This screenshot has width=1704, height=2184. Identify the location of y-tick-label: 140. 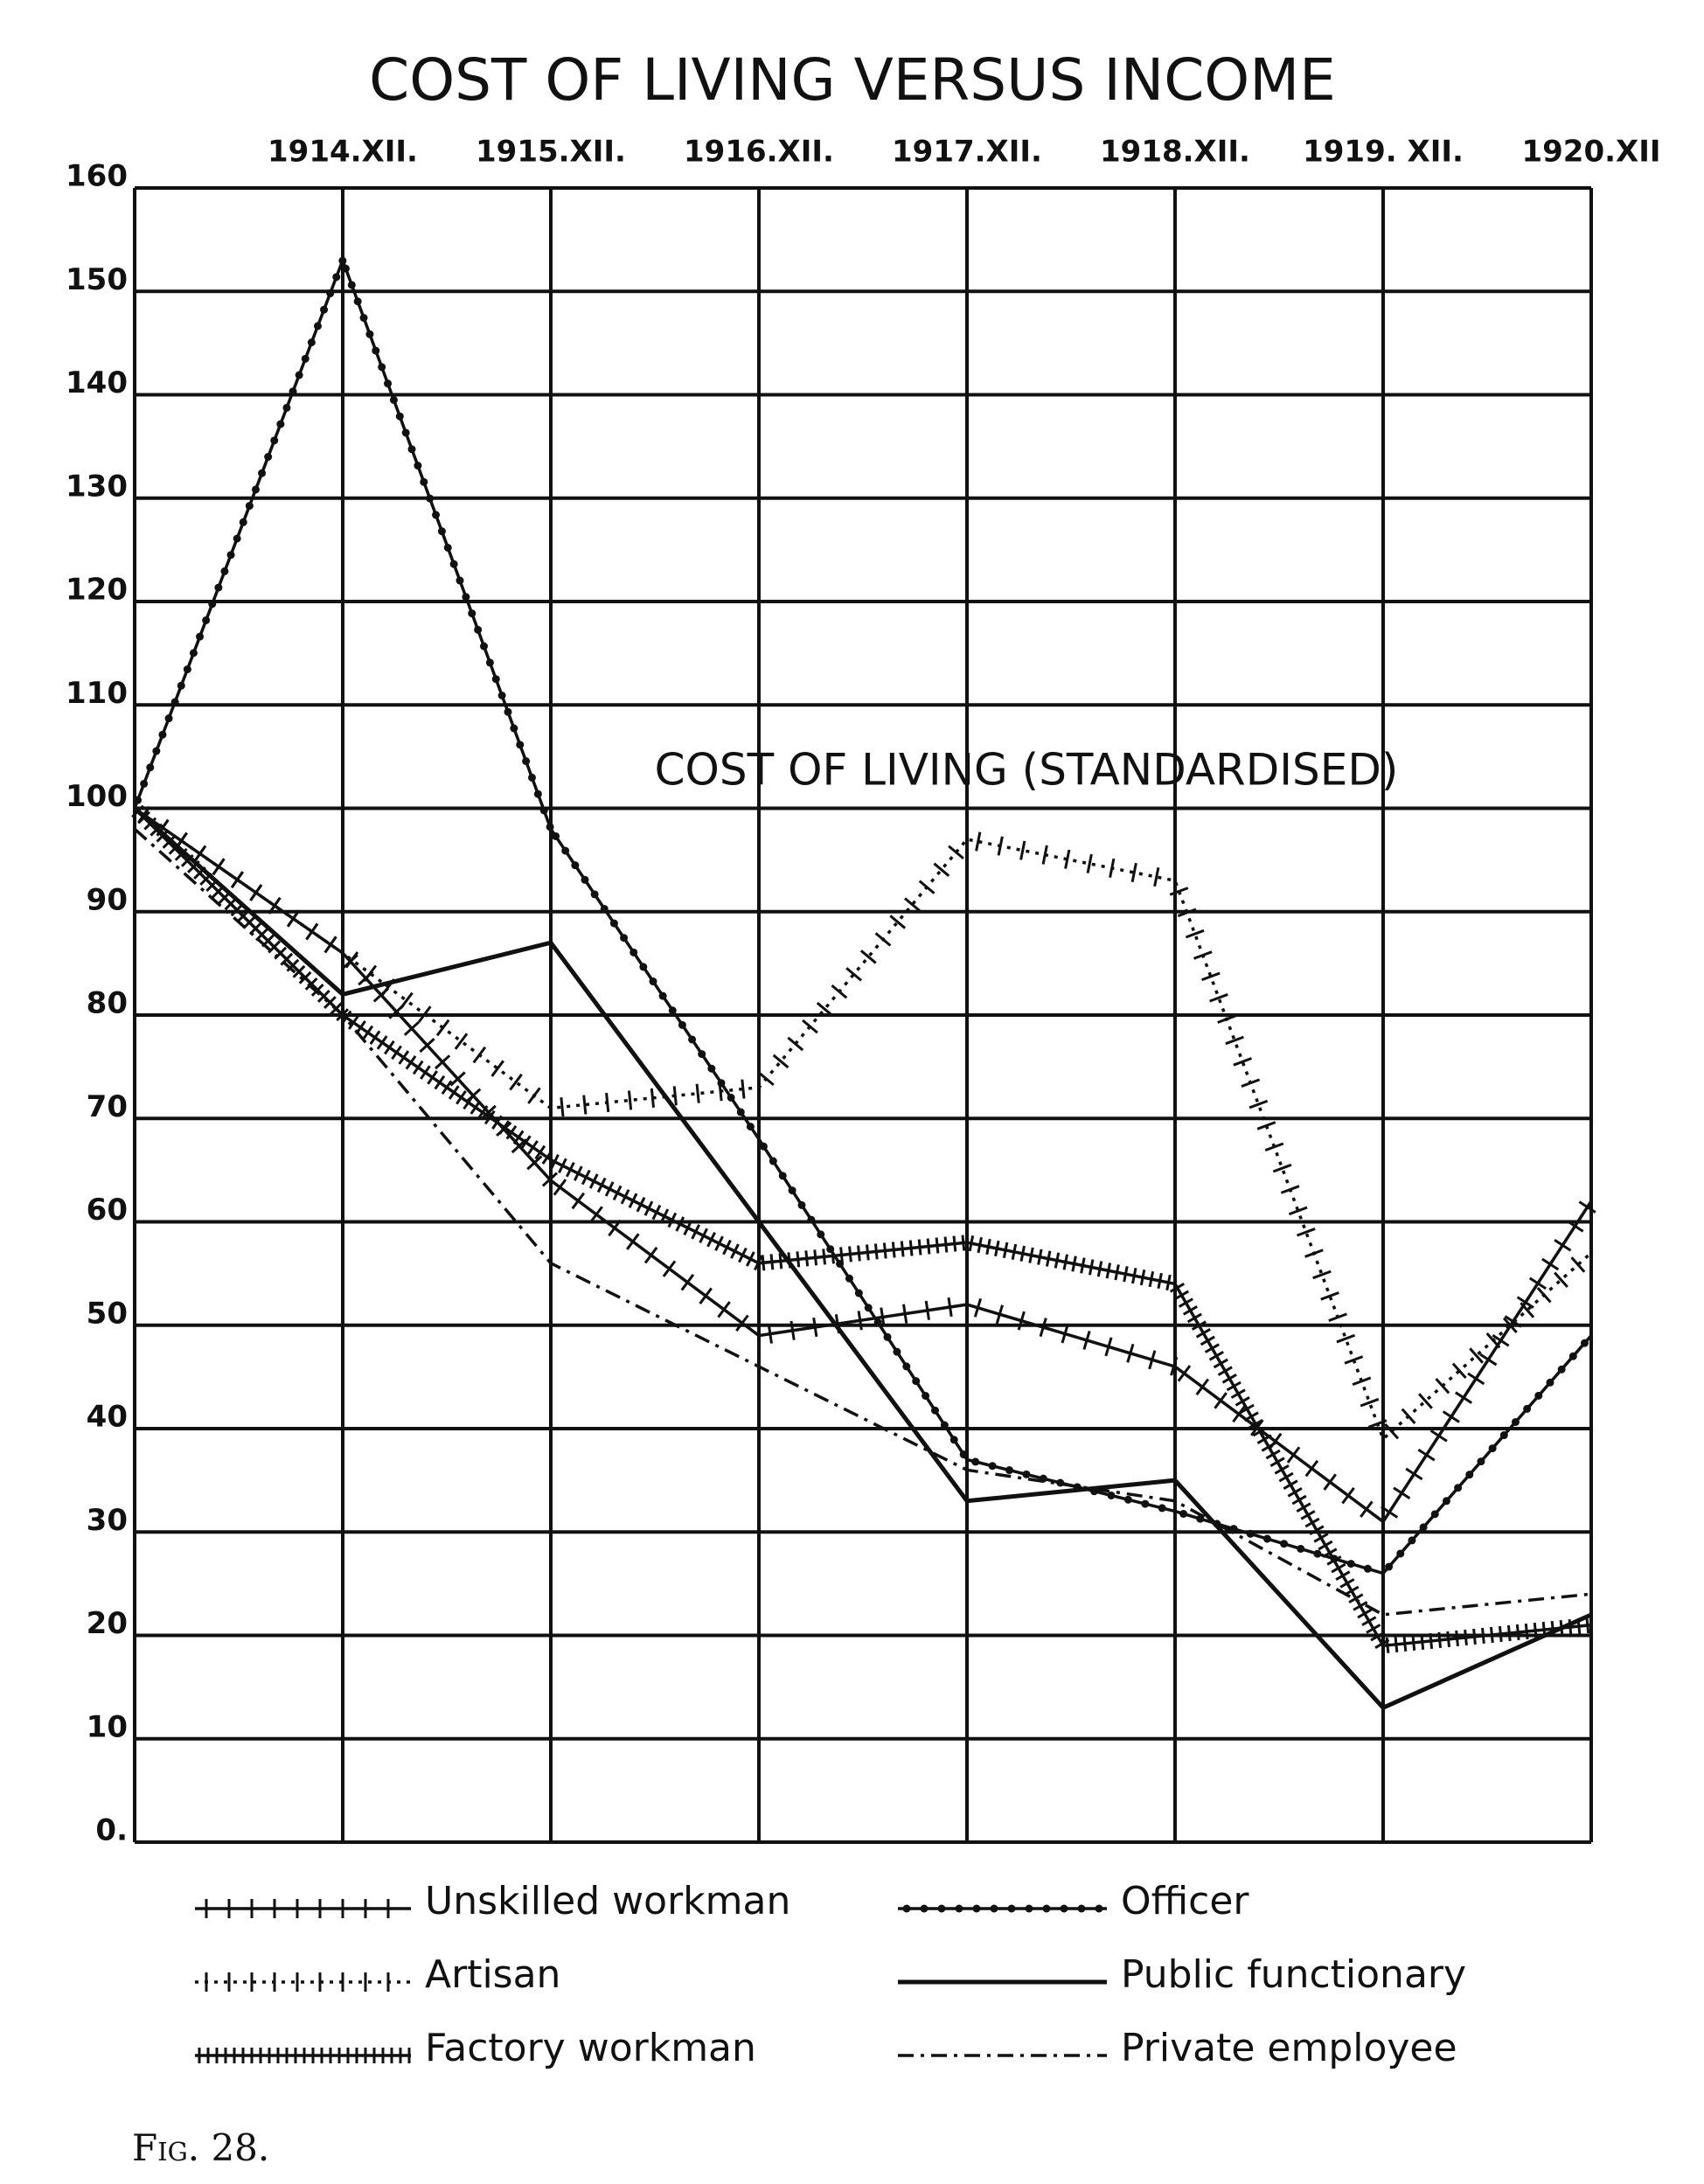
(97, 382).